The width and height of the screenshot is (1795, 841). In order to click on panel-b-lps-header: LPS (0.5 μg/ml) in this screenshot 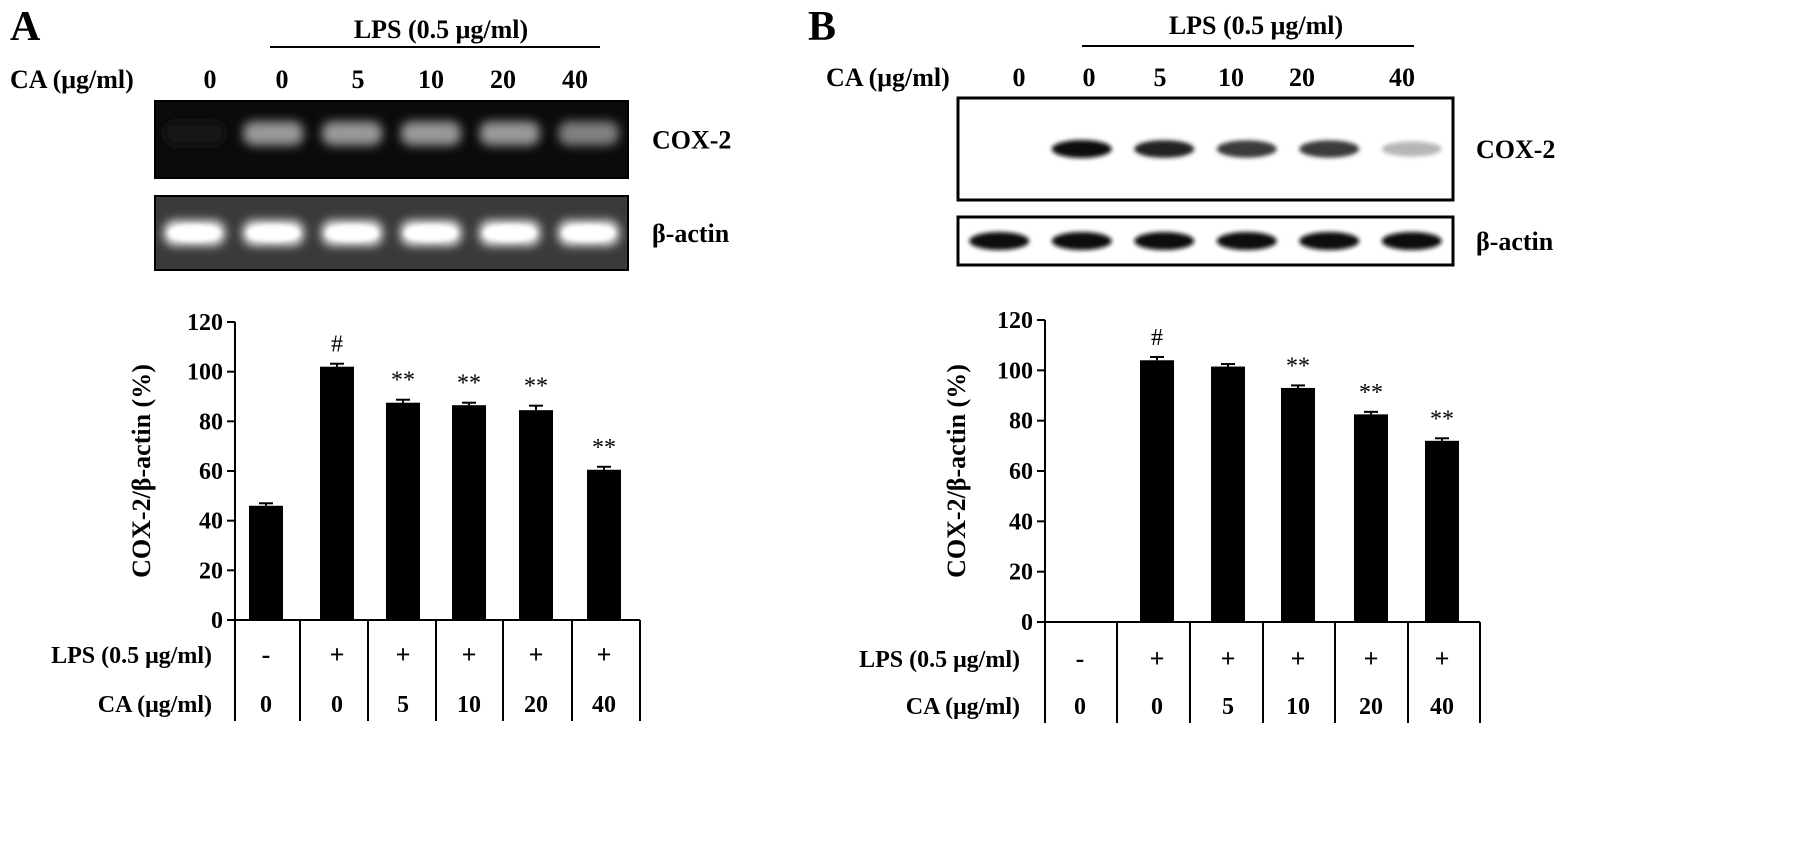, I will do `click(1256, 25)`.